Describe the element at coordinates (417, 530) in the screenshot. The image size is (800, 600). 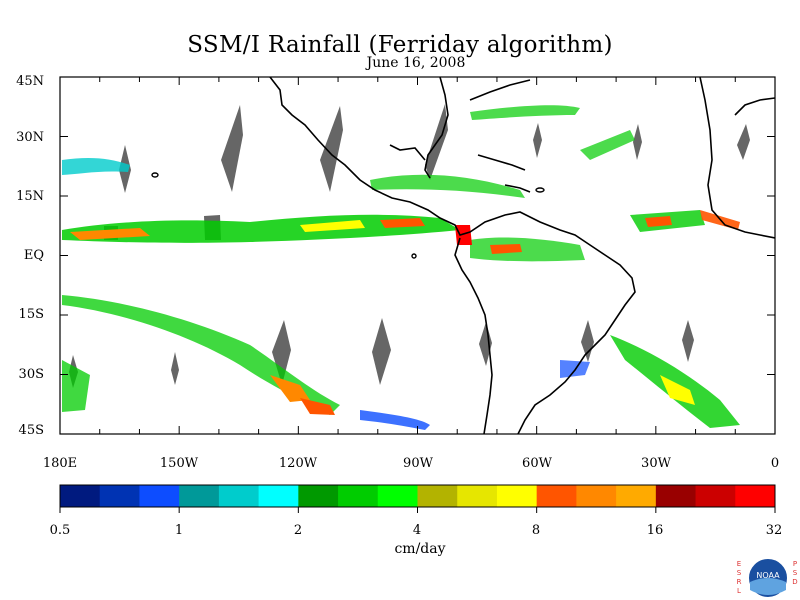
I see `colorbar-tick-label: 4` at that location.